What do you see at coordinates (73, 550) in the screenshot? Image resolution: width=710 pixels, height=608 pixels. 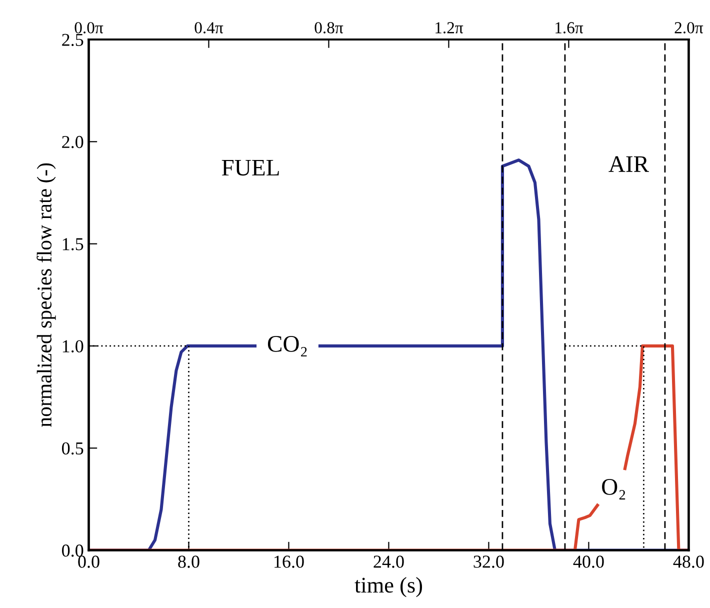 I see `y-tick-label: 0.0` at bounding box center [73, 550].